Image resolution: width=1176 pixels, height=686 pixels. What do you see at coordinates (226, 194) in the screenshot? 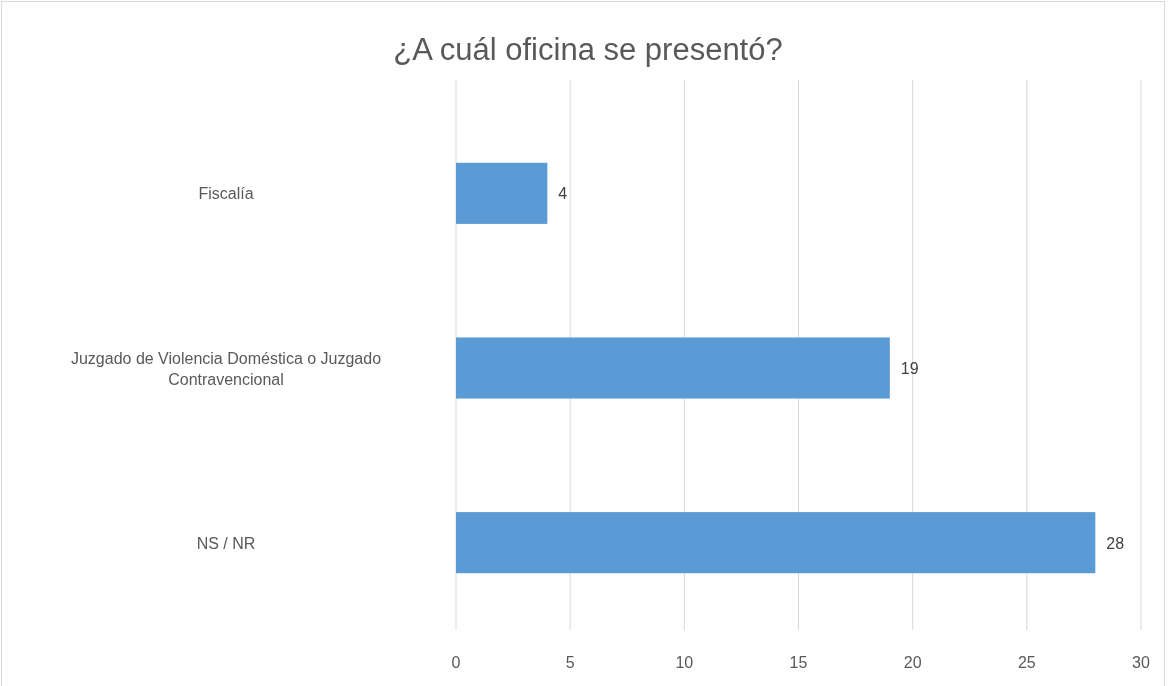
I see `y-tick-label: Fiscalía` at bounding box center [226, 194].